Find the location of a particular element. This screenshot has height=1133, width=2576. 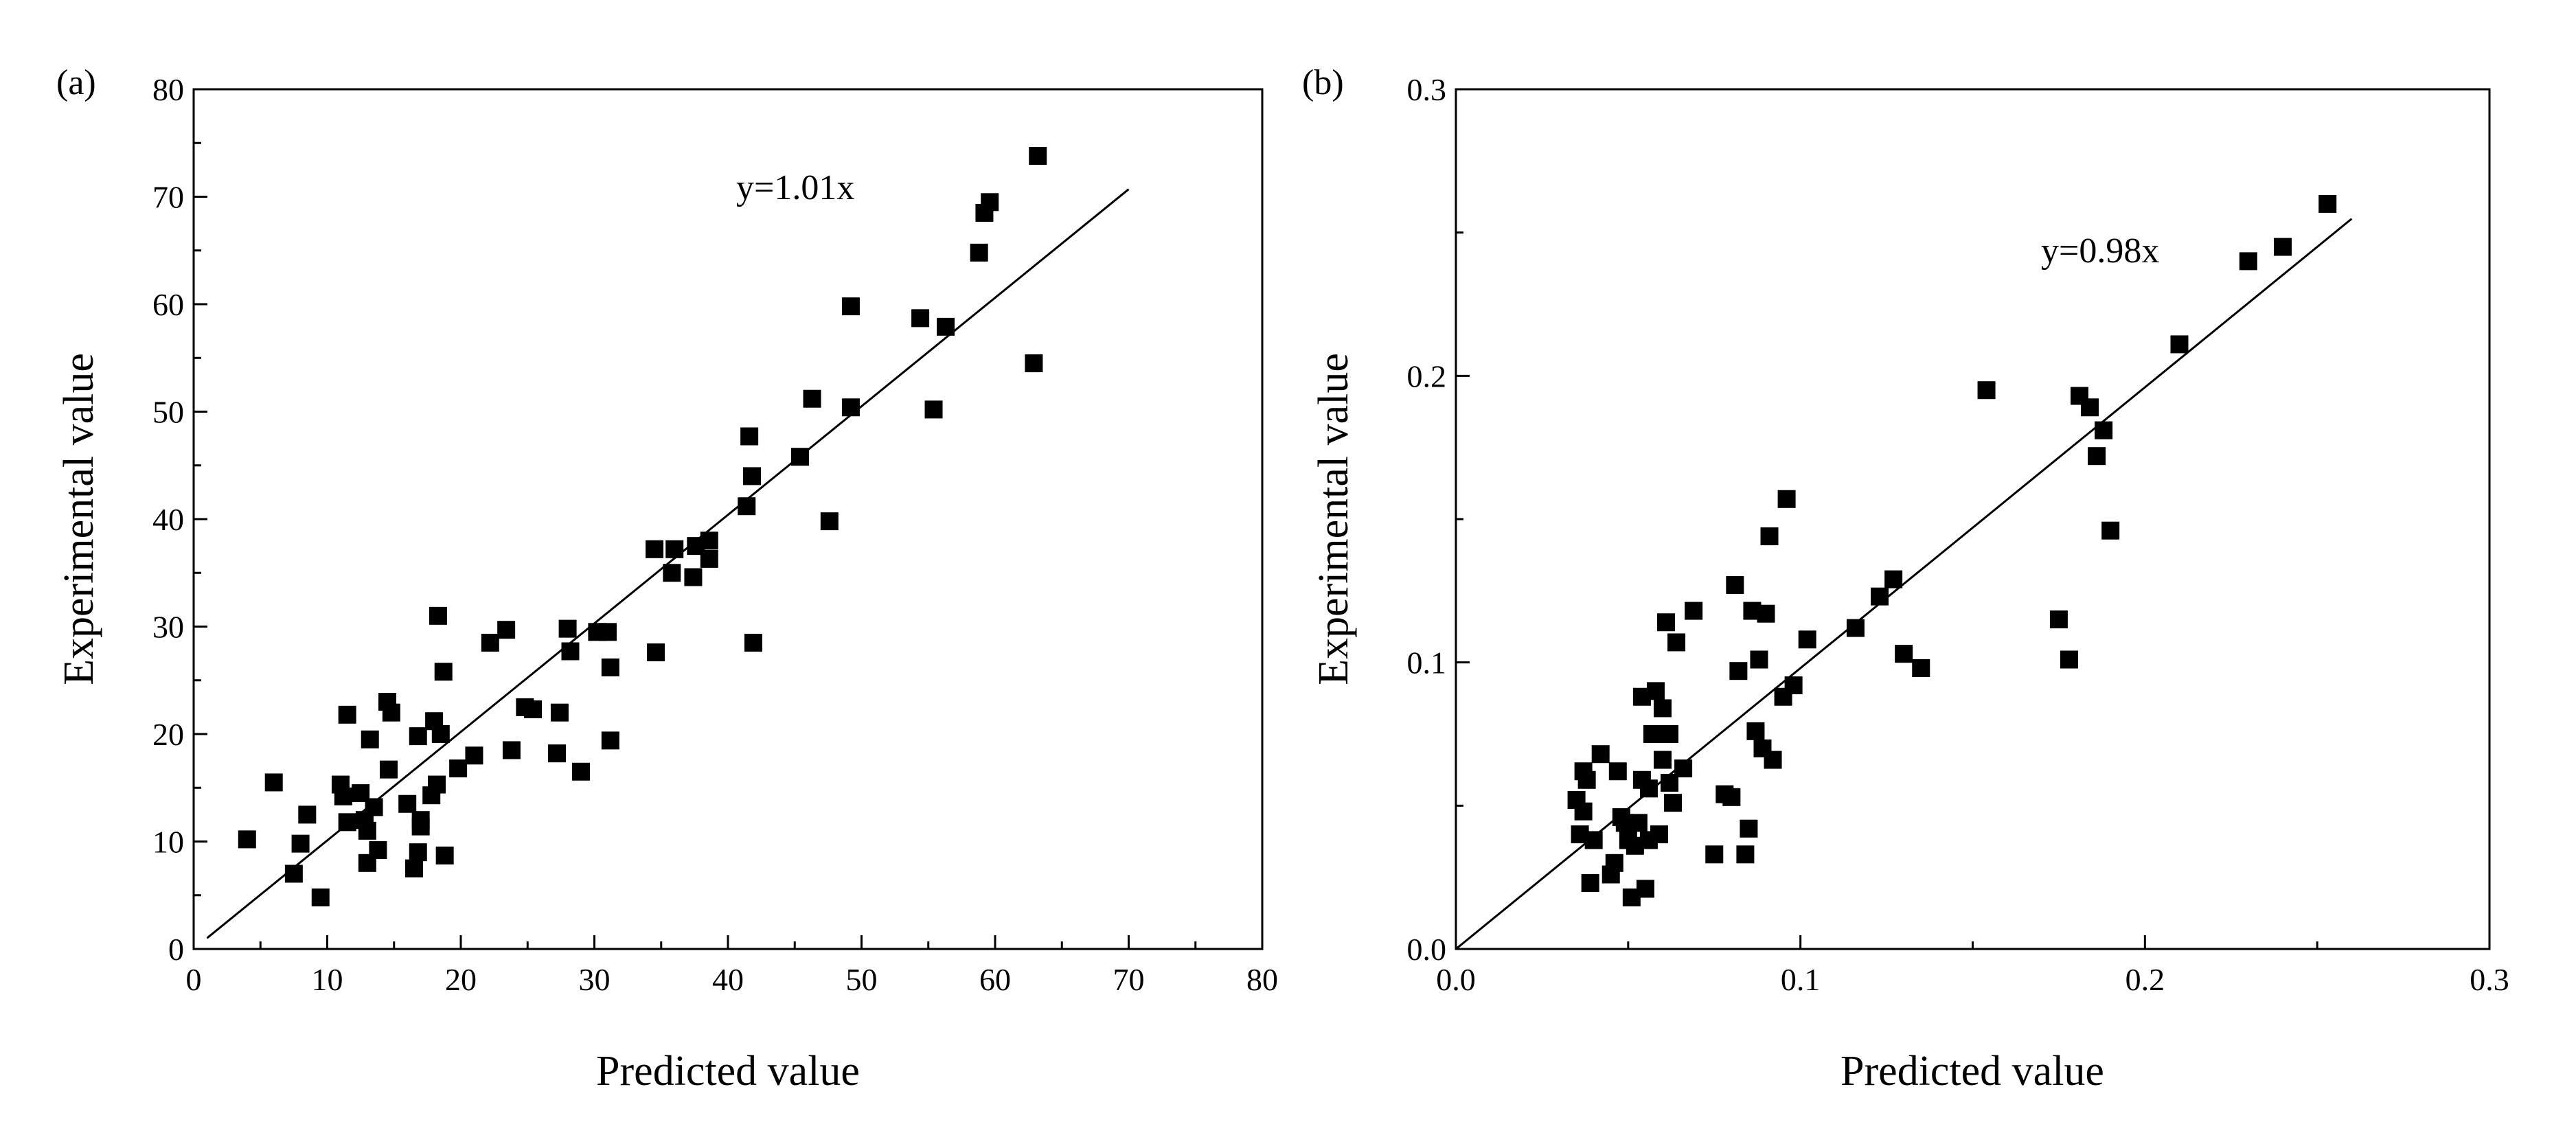

a-y-tick-label: 20 is located at coordinates (168, 735).